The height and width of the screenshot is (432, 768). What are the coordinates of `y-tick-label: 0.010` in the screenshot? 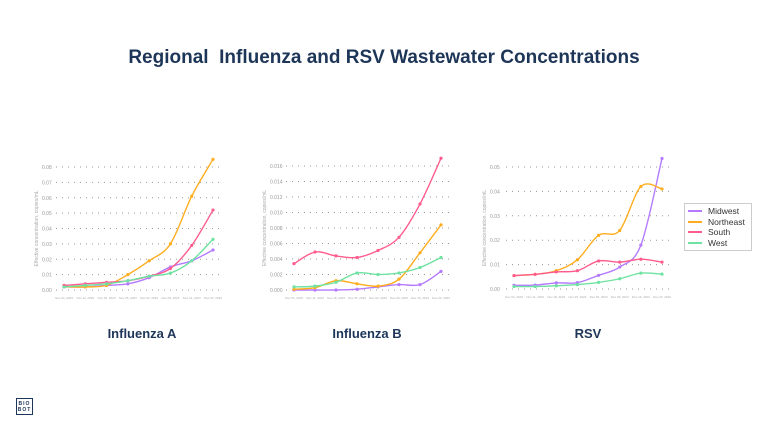 It's located at (276, 214).